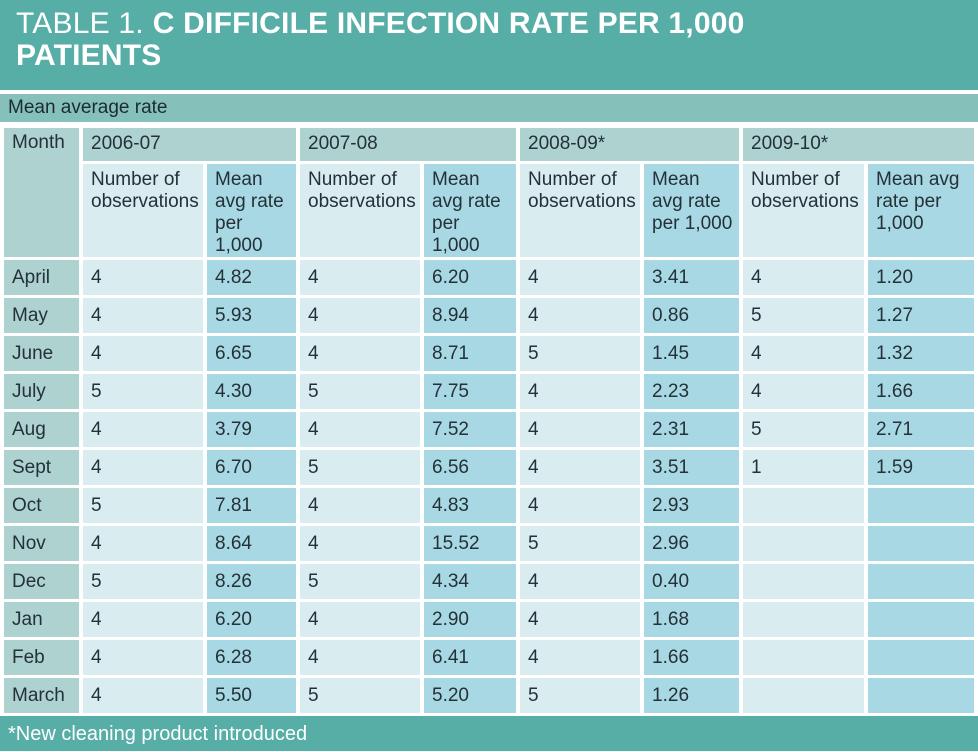 This screenshot has height=752, width=978. I want to click on rate-cell: 3.51, so click(692, 467).